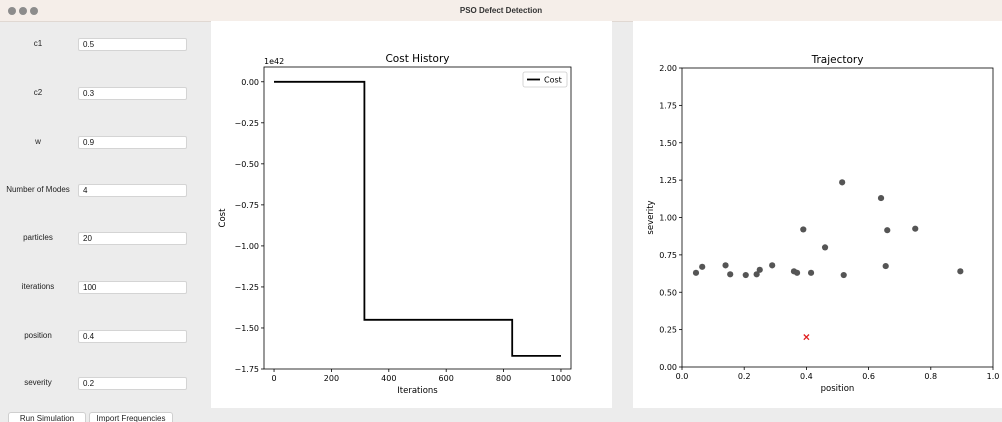 This screenshot has height=422, width=1002. I want to click on window-title: PSO Defect Detection, so click(501, 10).